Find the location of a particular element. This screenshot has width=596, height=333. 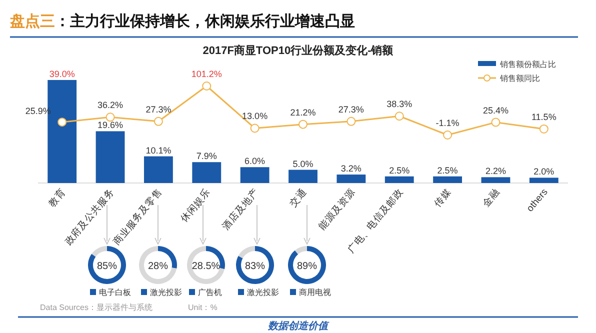

legend-label: 销售额同比 is located at coordinates (519, 78).